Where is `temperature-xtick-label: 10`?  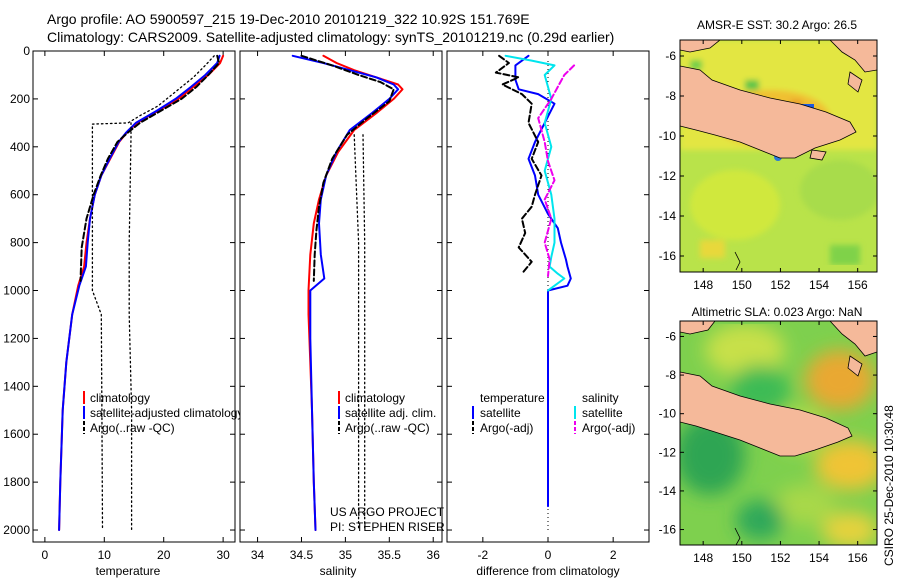
temperature-xtick-label: 10 is located at coordinates (105, 555).